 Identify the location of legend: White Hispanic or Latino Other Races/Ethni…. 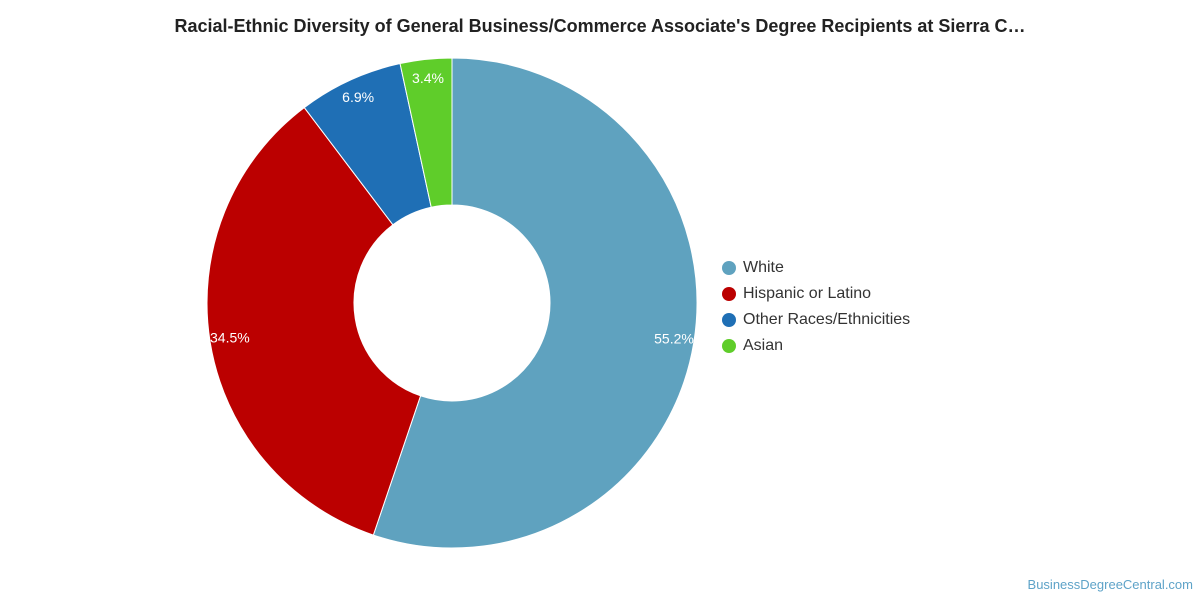
(816, 307).